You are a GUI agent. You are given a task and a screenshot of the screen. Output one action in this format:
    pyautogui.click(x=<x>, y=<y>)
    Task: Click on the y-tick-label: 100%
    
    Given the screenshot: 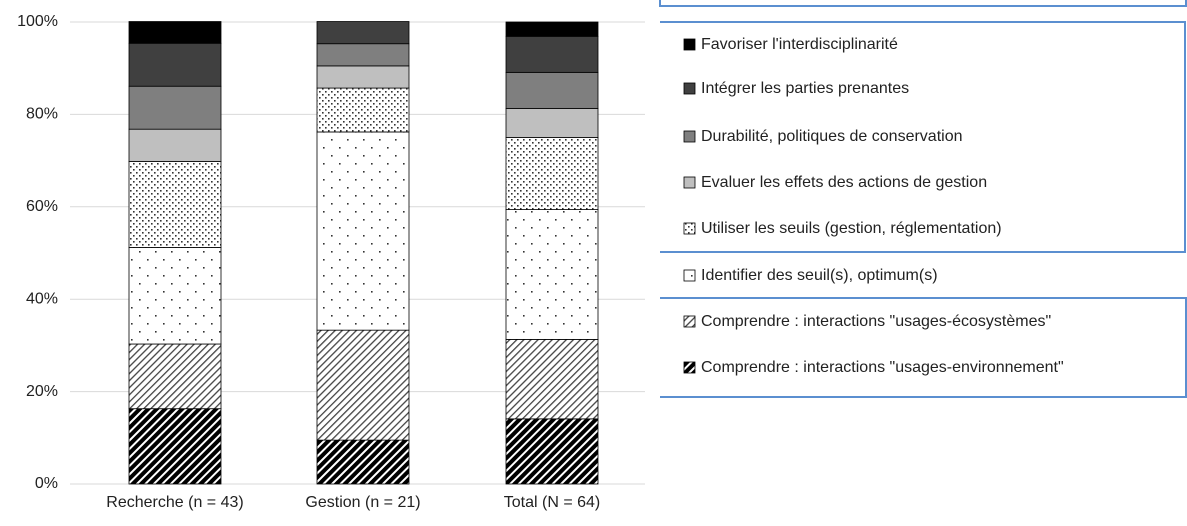 What is the action you would take?
    pyautogui.click(x=37, y=21)
    